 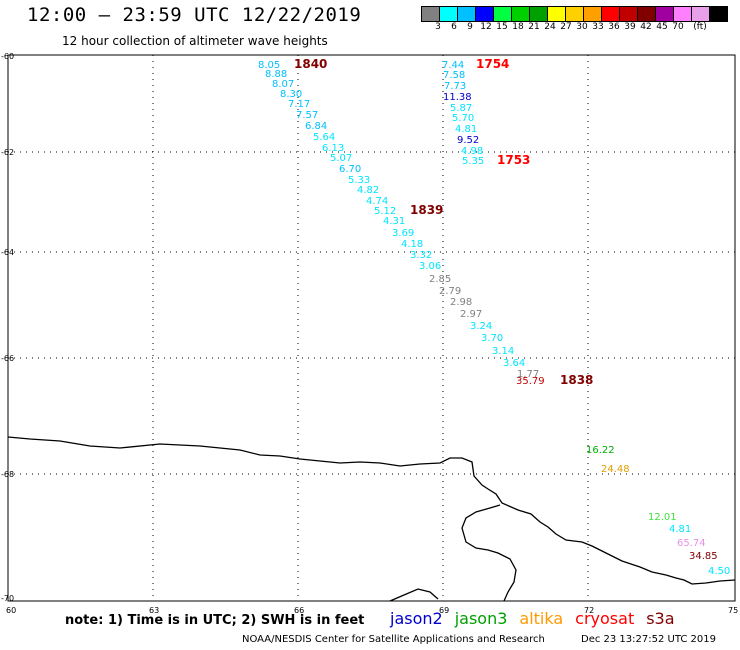 I want to click on legend-label: 24, so click(x=550, y=27).